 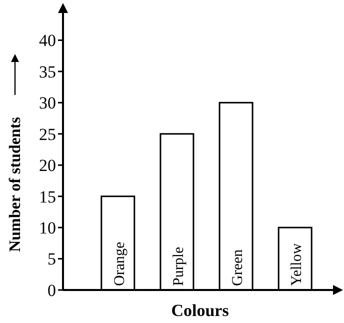 I want to click on x-tick-label: Orange, so click(x=120, y=264).